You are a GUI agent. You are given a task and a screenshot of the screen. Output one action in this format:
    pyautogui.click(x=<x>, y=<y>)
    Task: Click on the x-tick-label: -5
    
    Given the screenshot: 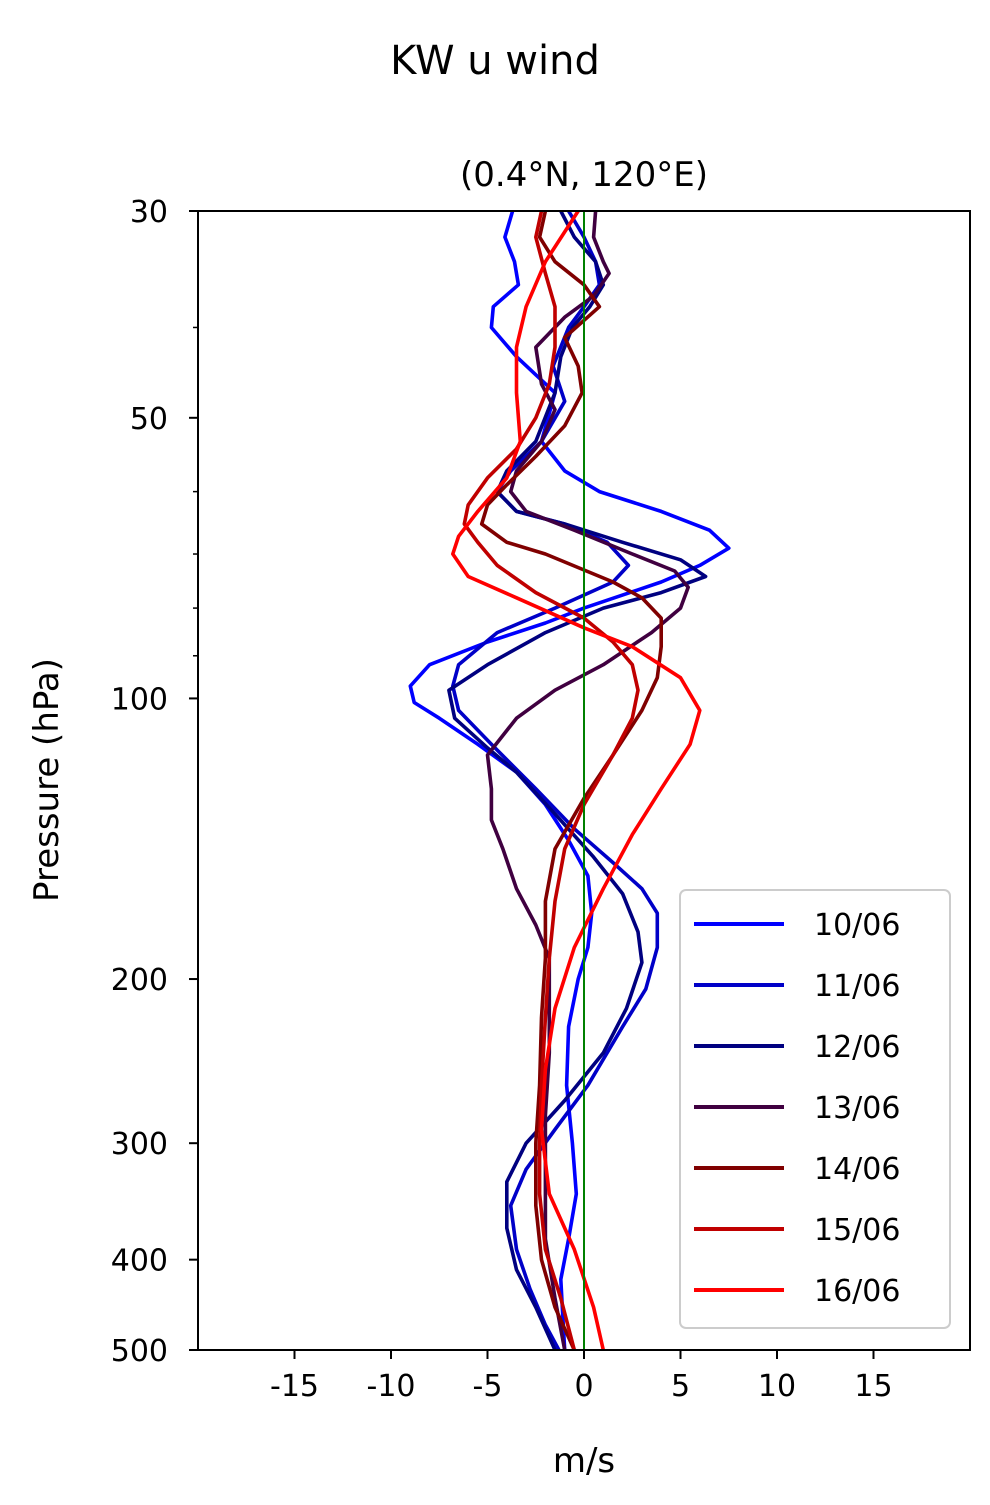 What is the action you would take?
    pyautogui.click(x=488, y=1386)
    